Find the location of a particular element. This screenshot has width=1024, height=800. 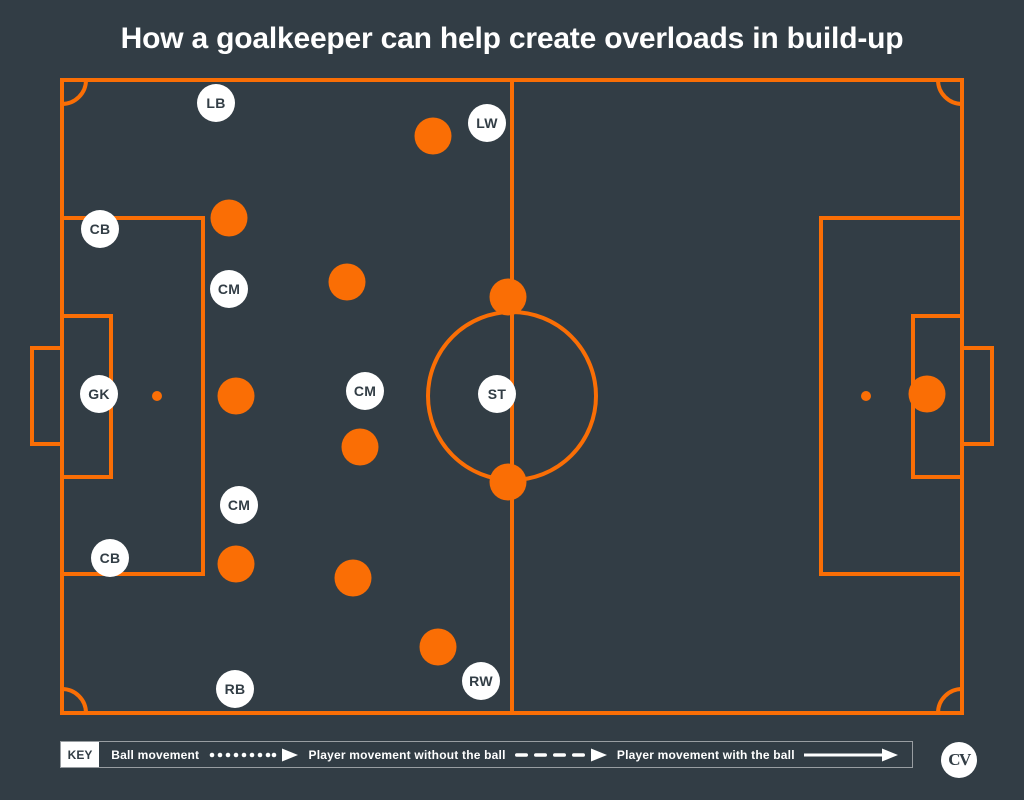

team-player-marker-rw: RW is located at coordinates (481, 681).